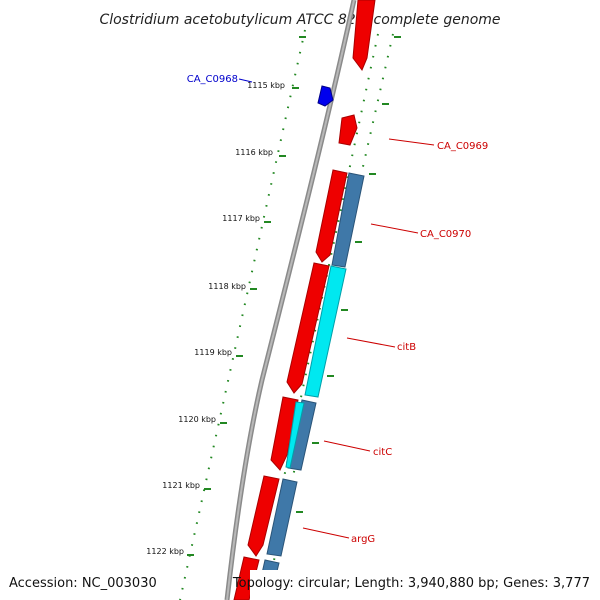  Describe the element at coordinates (165, 551) in the screenshot. I see `ruler-label: 1122 kbp` at that location.